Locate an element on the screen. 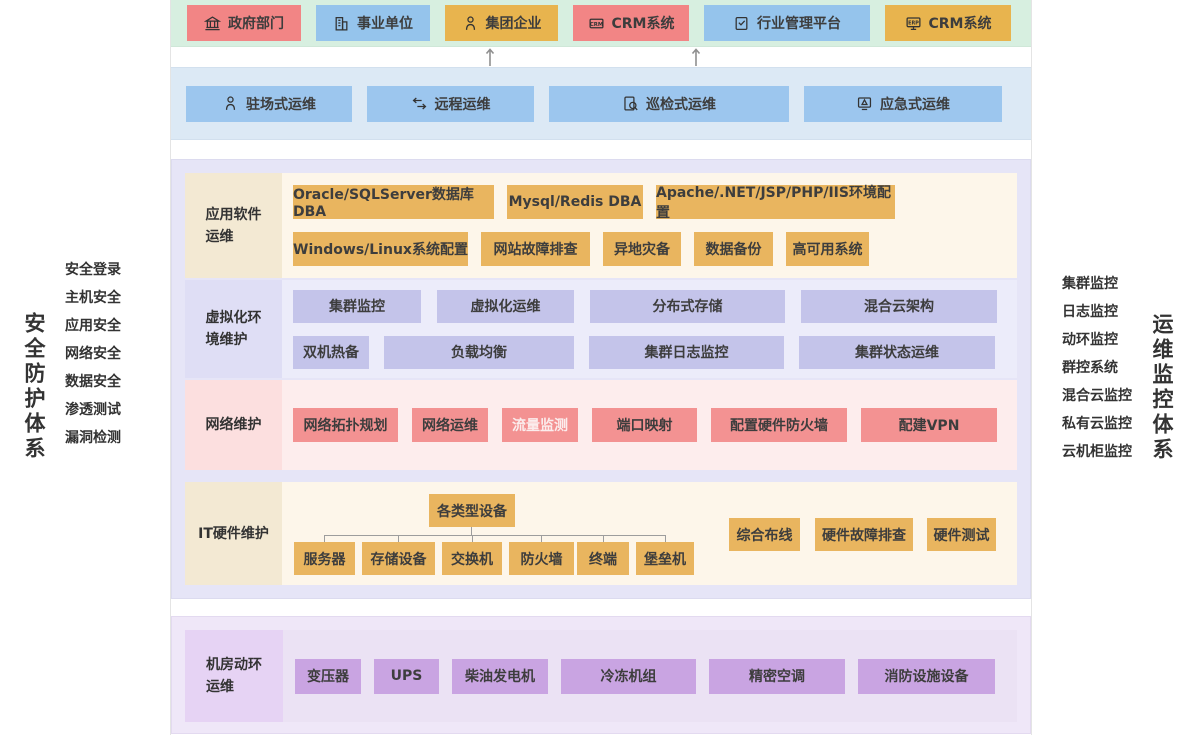  section-label-text: 网络维护 is located at coordinates (233, 425).